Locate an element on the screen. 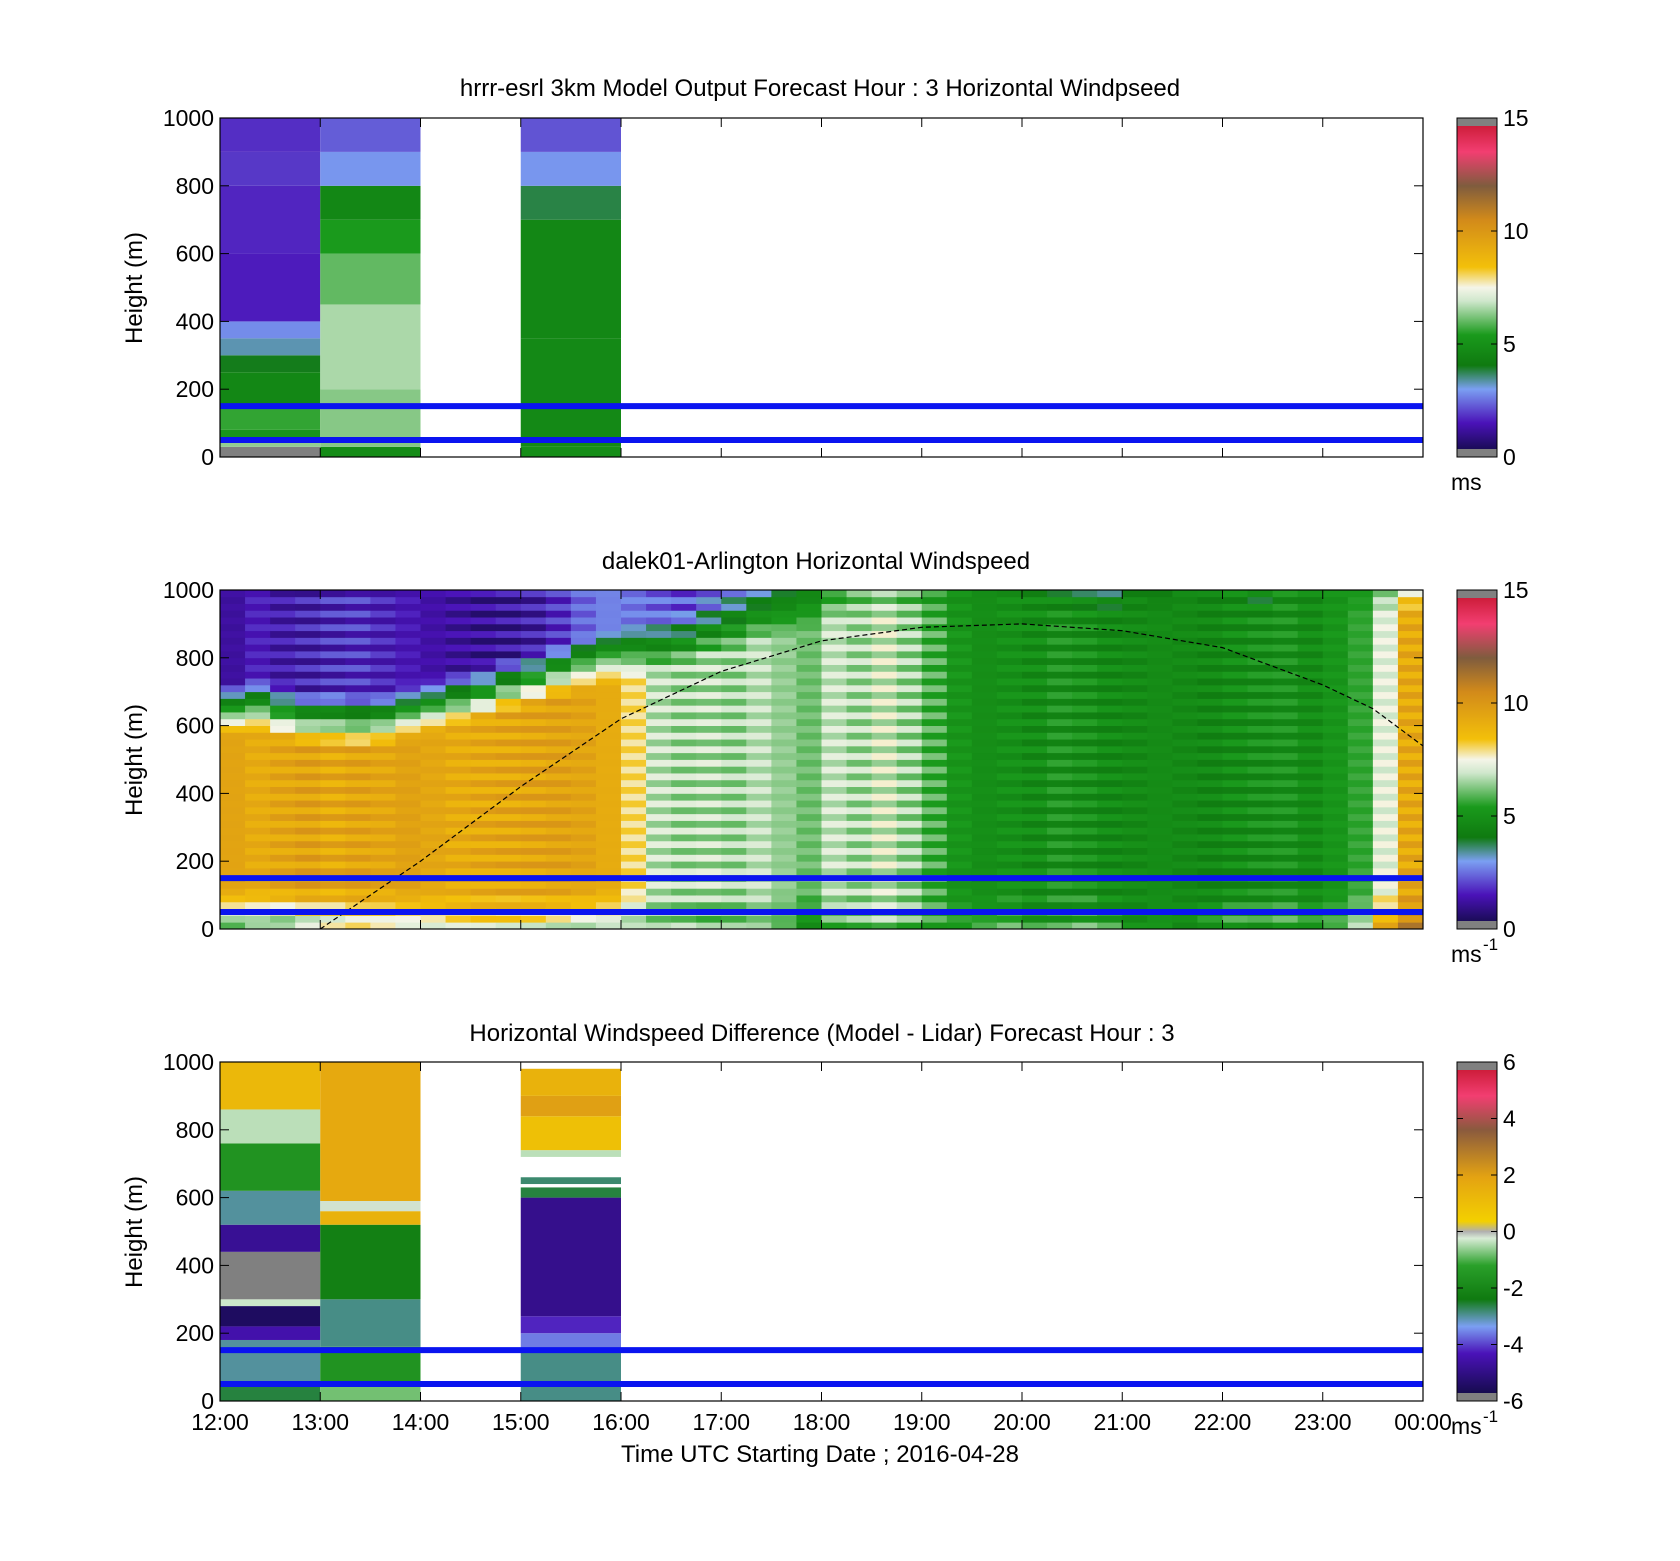 This screenshot has height=1561, width=1680. y-tick-label: 600 is located at coordinates (195, 254).